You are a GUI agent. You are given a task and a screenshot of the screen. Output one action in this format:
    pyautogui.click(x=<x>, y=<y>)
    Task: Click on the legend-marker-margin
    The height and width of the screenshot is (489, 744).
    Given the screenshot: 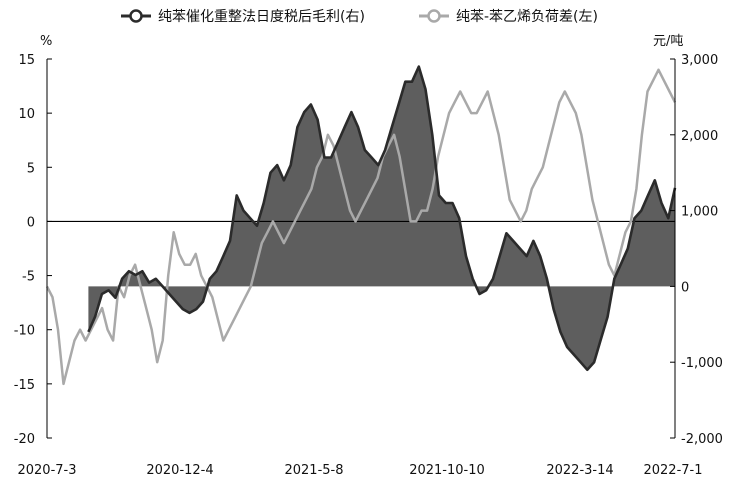 What is the action you would take?
    pyautogui.click(x=136, y=16)
    